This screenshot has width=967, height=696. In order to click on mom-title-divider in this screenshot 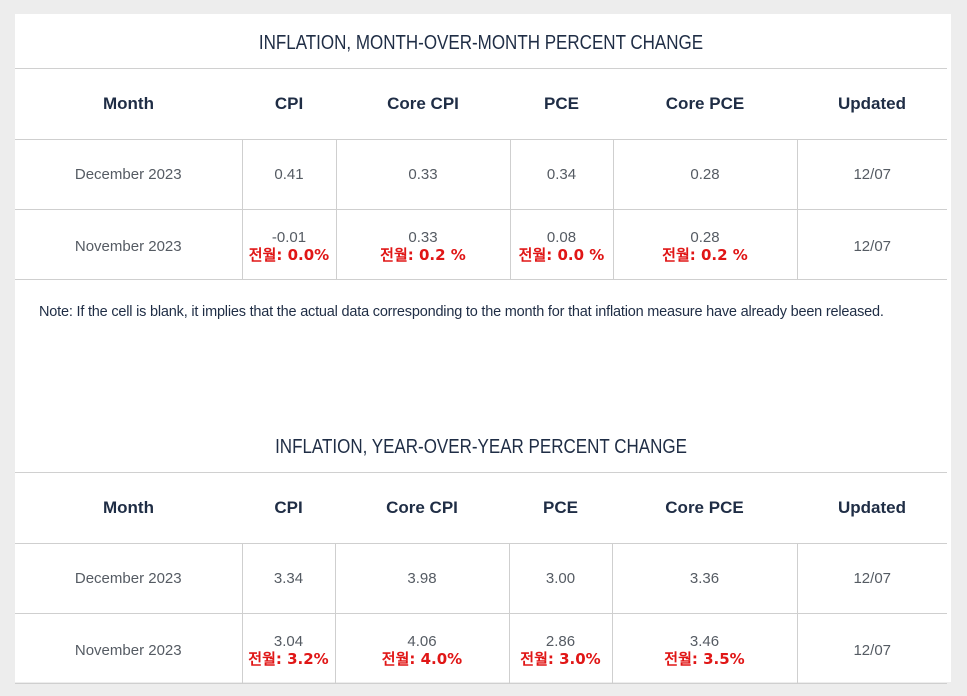, I will do `click(481, 68)`.